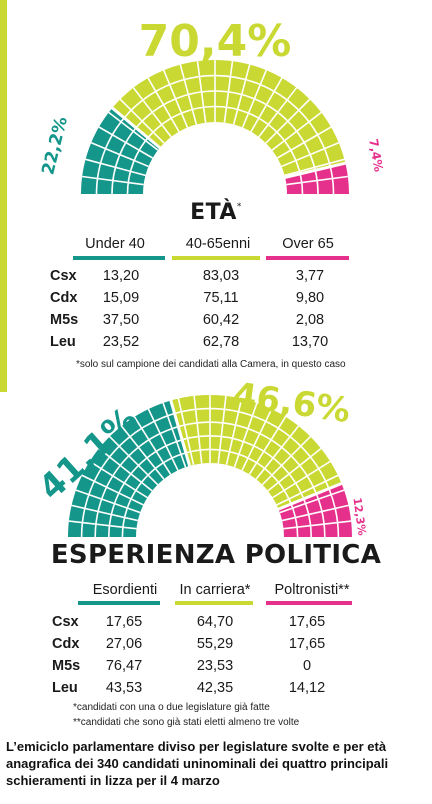 The height and width of the screenshot is (804, 432). What do you see at coordinates (218, 244) in the screenshot?
I see `col-header-40-65: 40-65enni` at bounding box center [218, 244].